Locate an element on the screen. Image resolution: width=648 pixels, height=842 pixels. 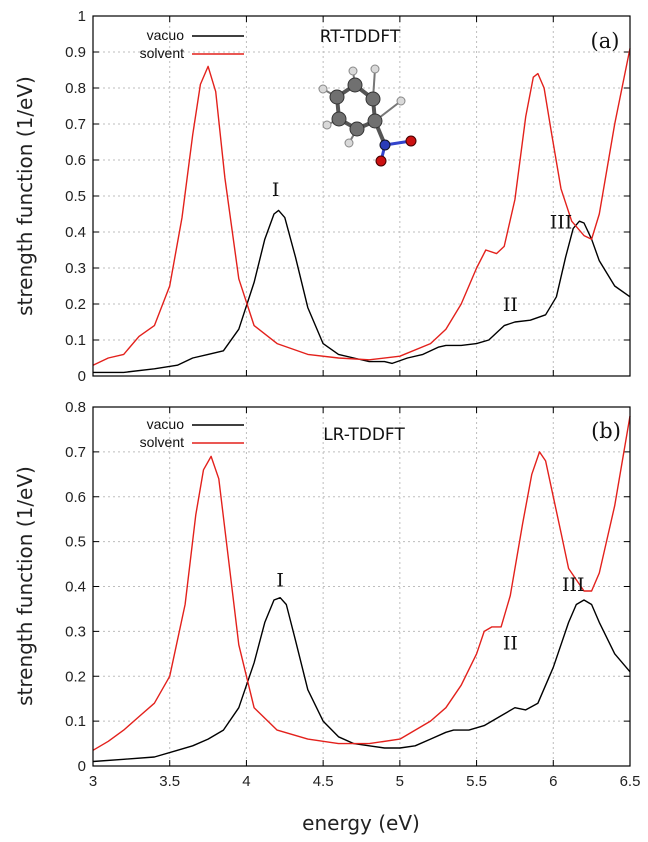
x-tick-label: 6 is located at coordinates (553, 781).